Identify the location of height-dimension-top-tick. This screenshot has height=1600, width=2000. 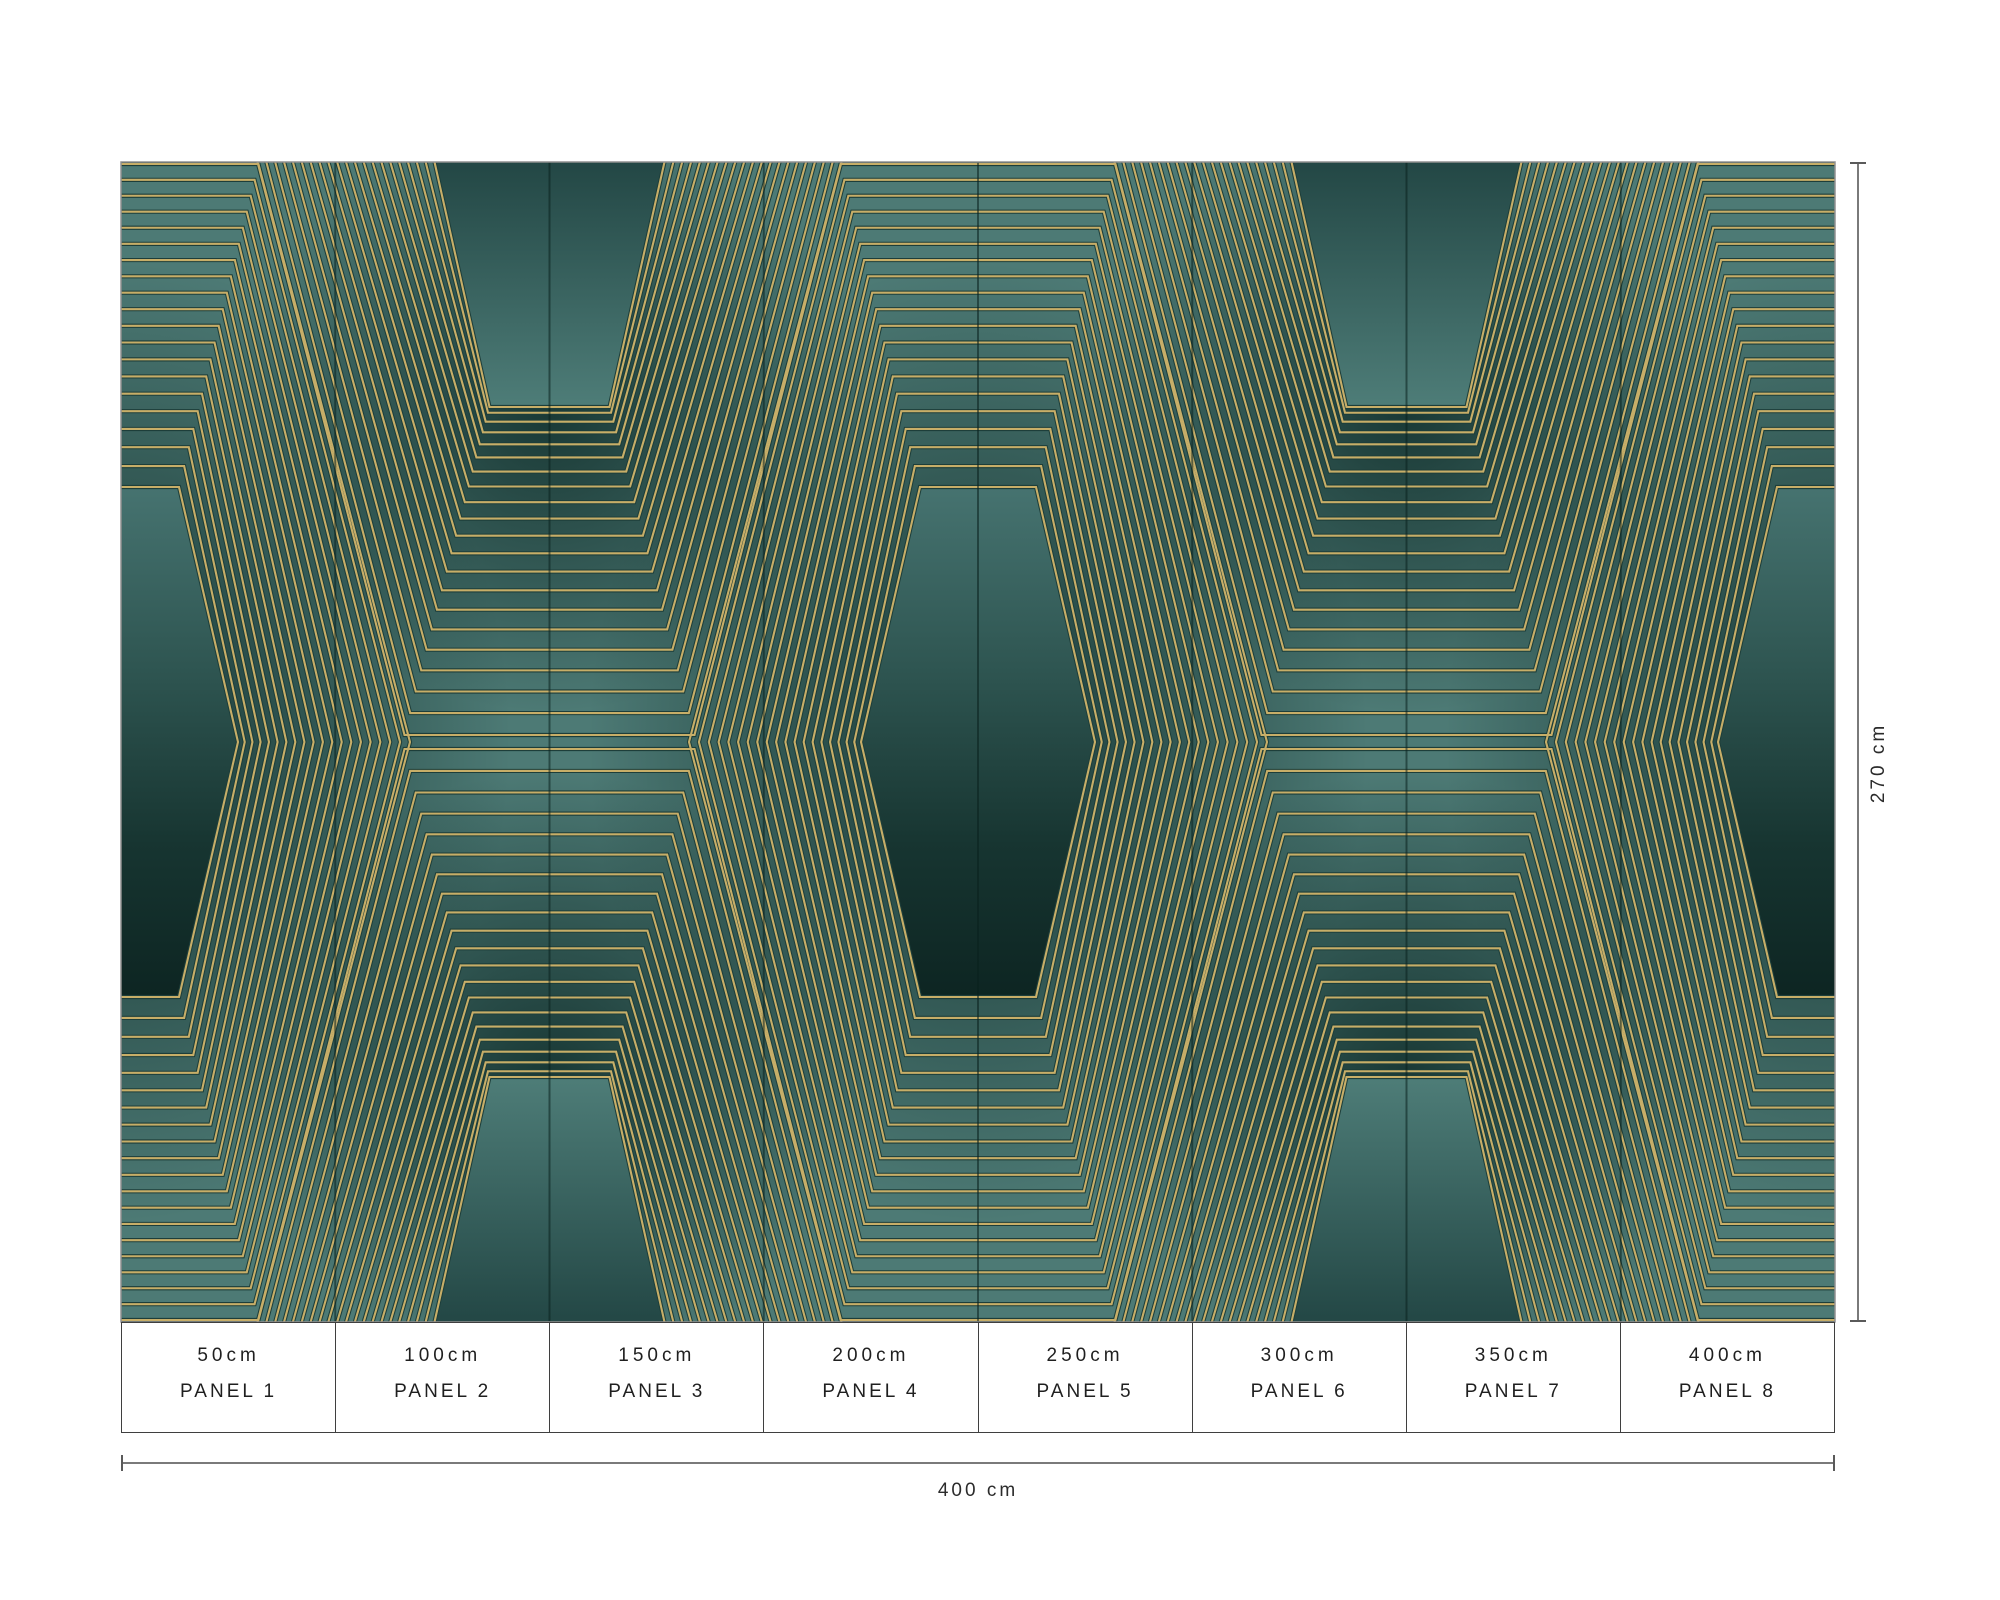
(1858, 163).